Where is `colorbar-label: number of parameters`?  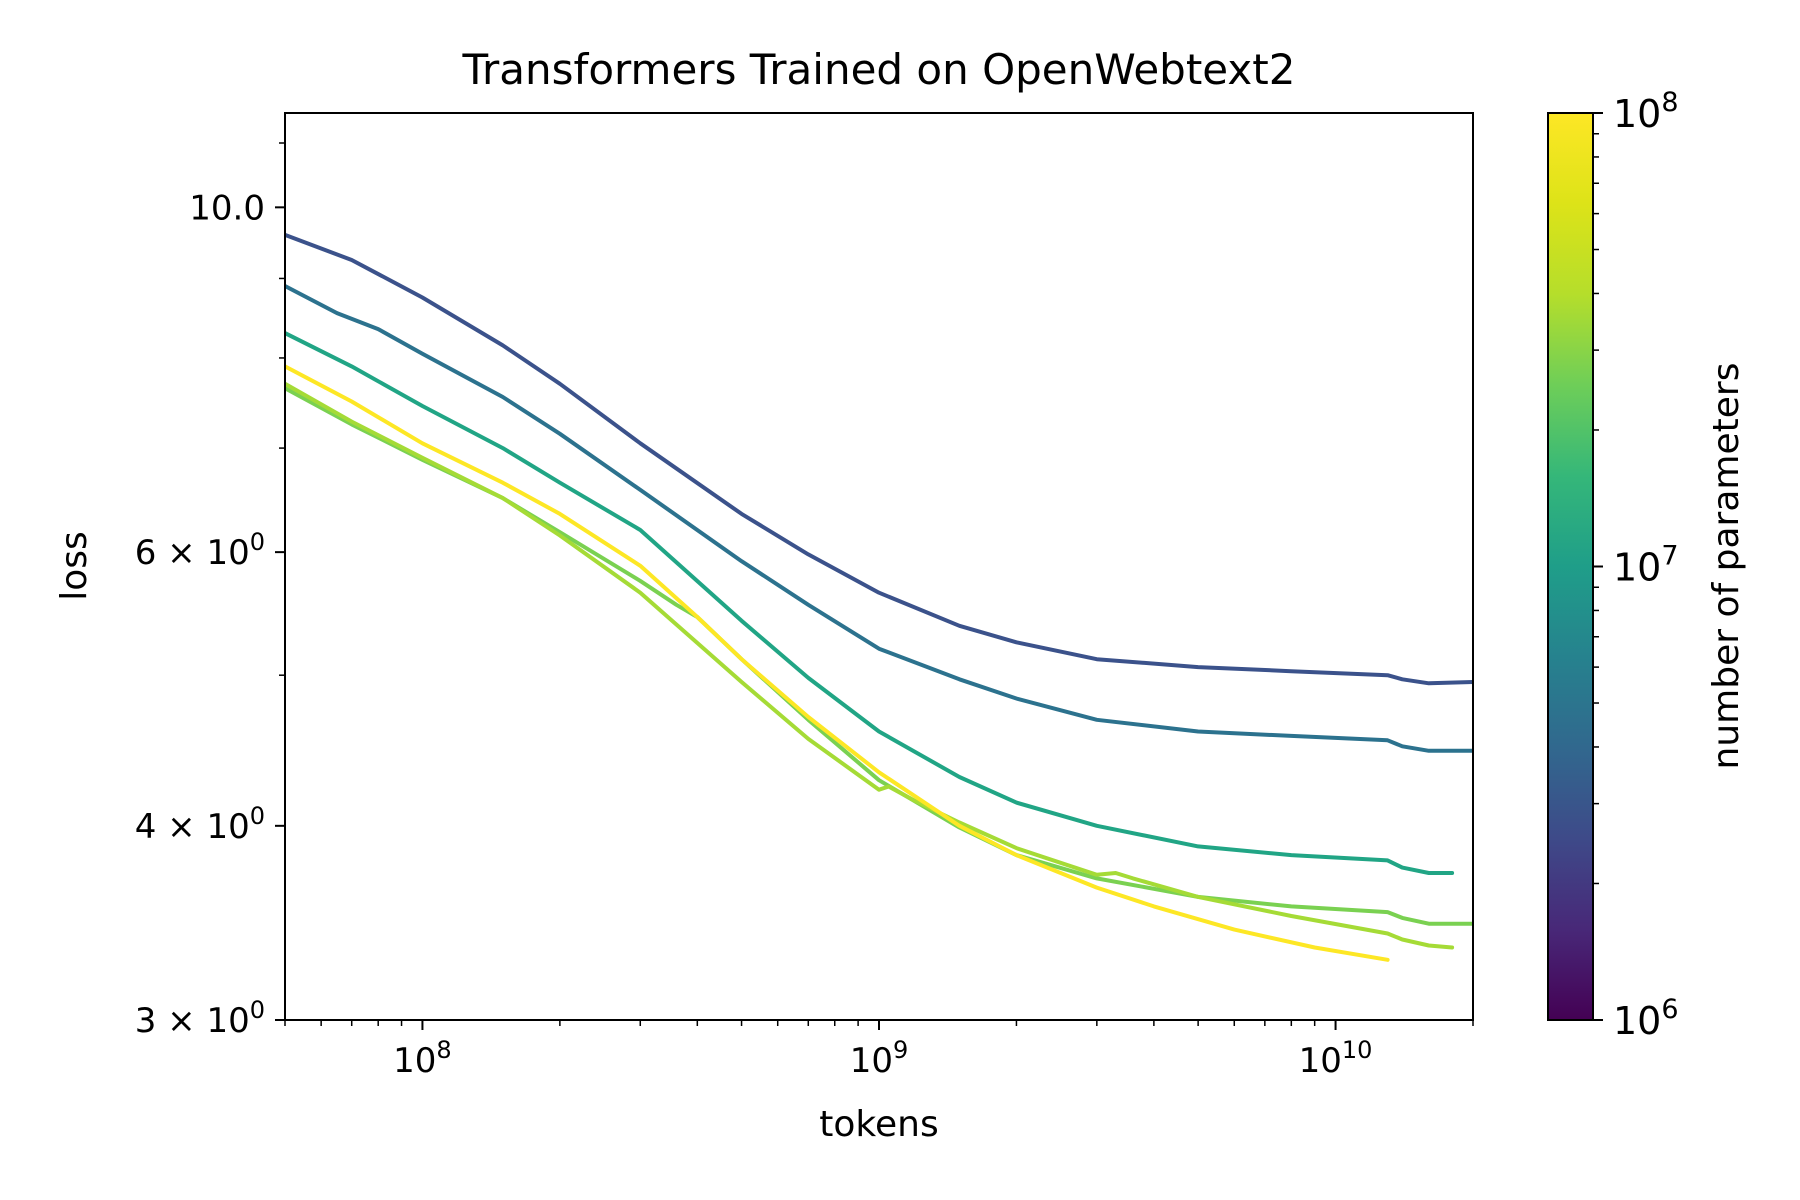
colorbar-label: number of parameters is located at coordinates (1726, 566).